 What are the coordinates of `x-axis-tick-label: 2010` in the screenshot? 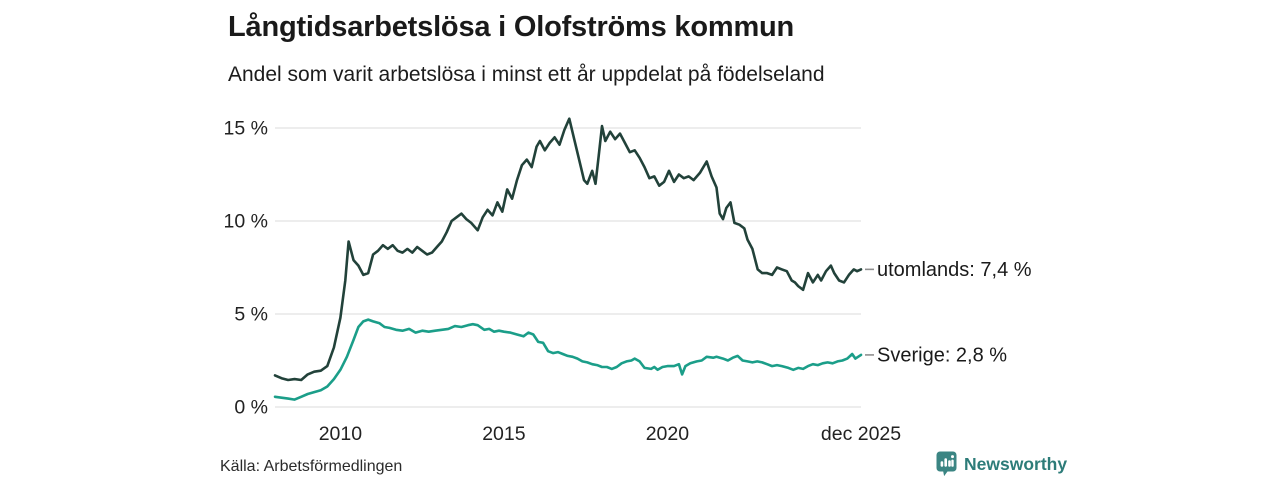 It's located at (341, 434).